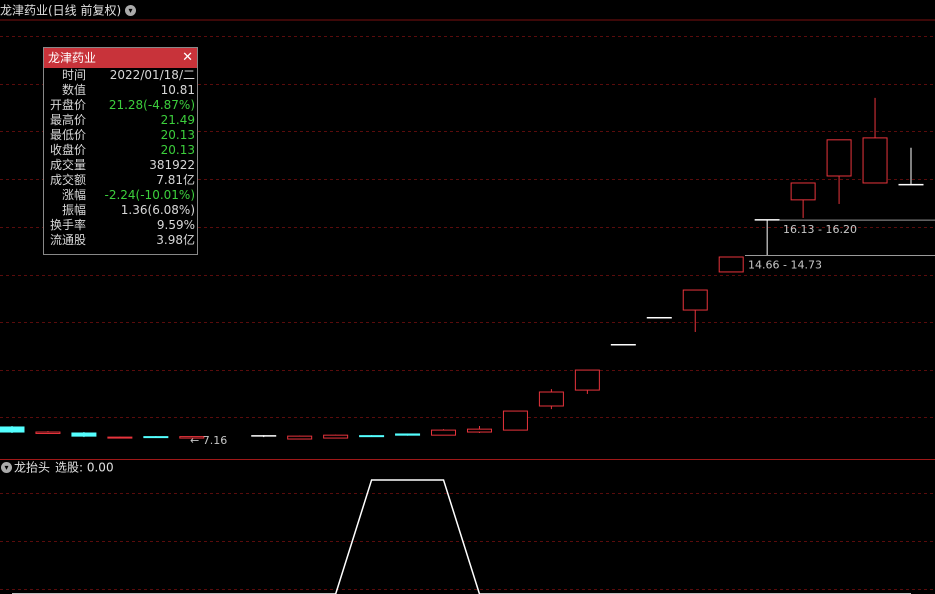  I want to click on info-label: 振幅, so click(73, 210).